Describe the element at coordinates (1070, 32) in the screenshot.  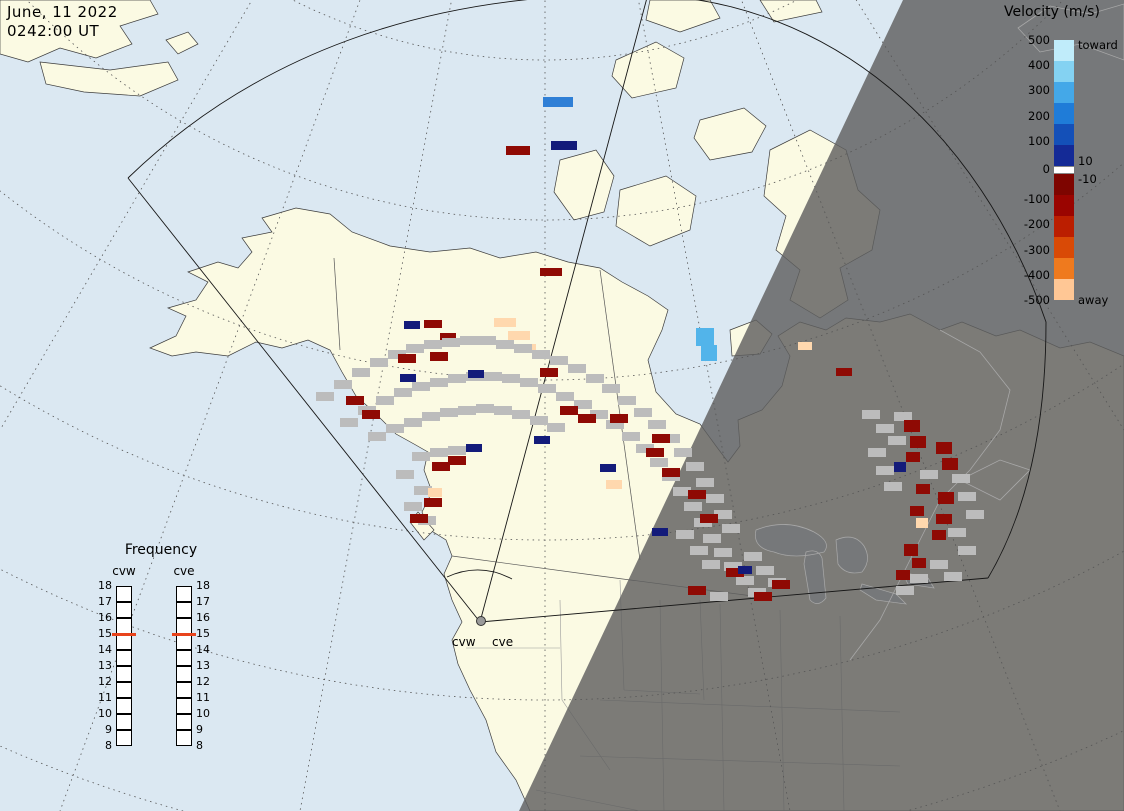
I see `greenland-coast` at that location.